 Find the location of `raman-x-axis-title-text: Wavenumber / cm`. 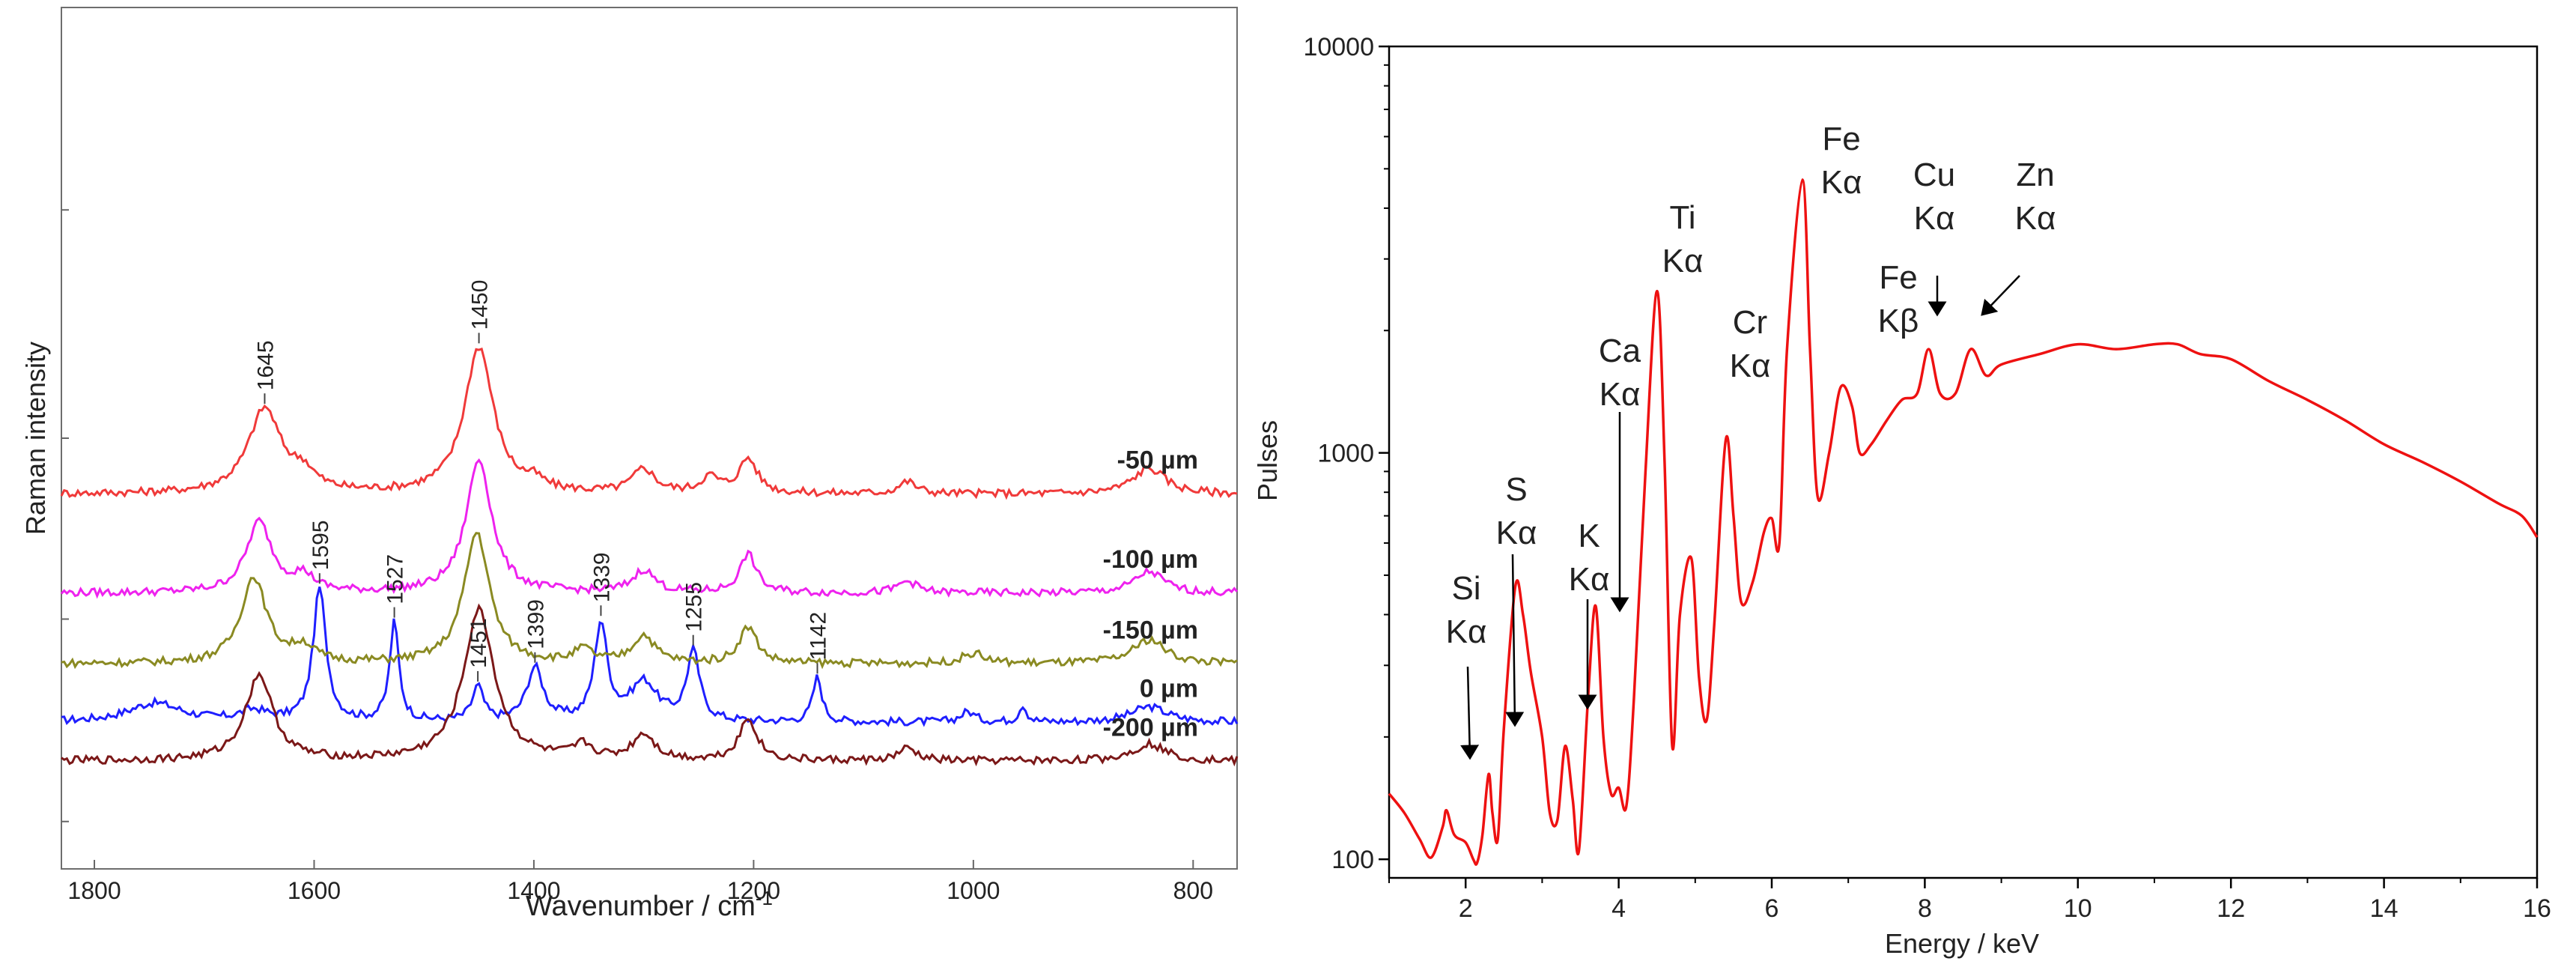

raman-x-axis-title-text: Wavenumber / cm is located at coordinates (641, 906).